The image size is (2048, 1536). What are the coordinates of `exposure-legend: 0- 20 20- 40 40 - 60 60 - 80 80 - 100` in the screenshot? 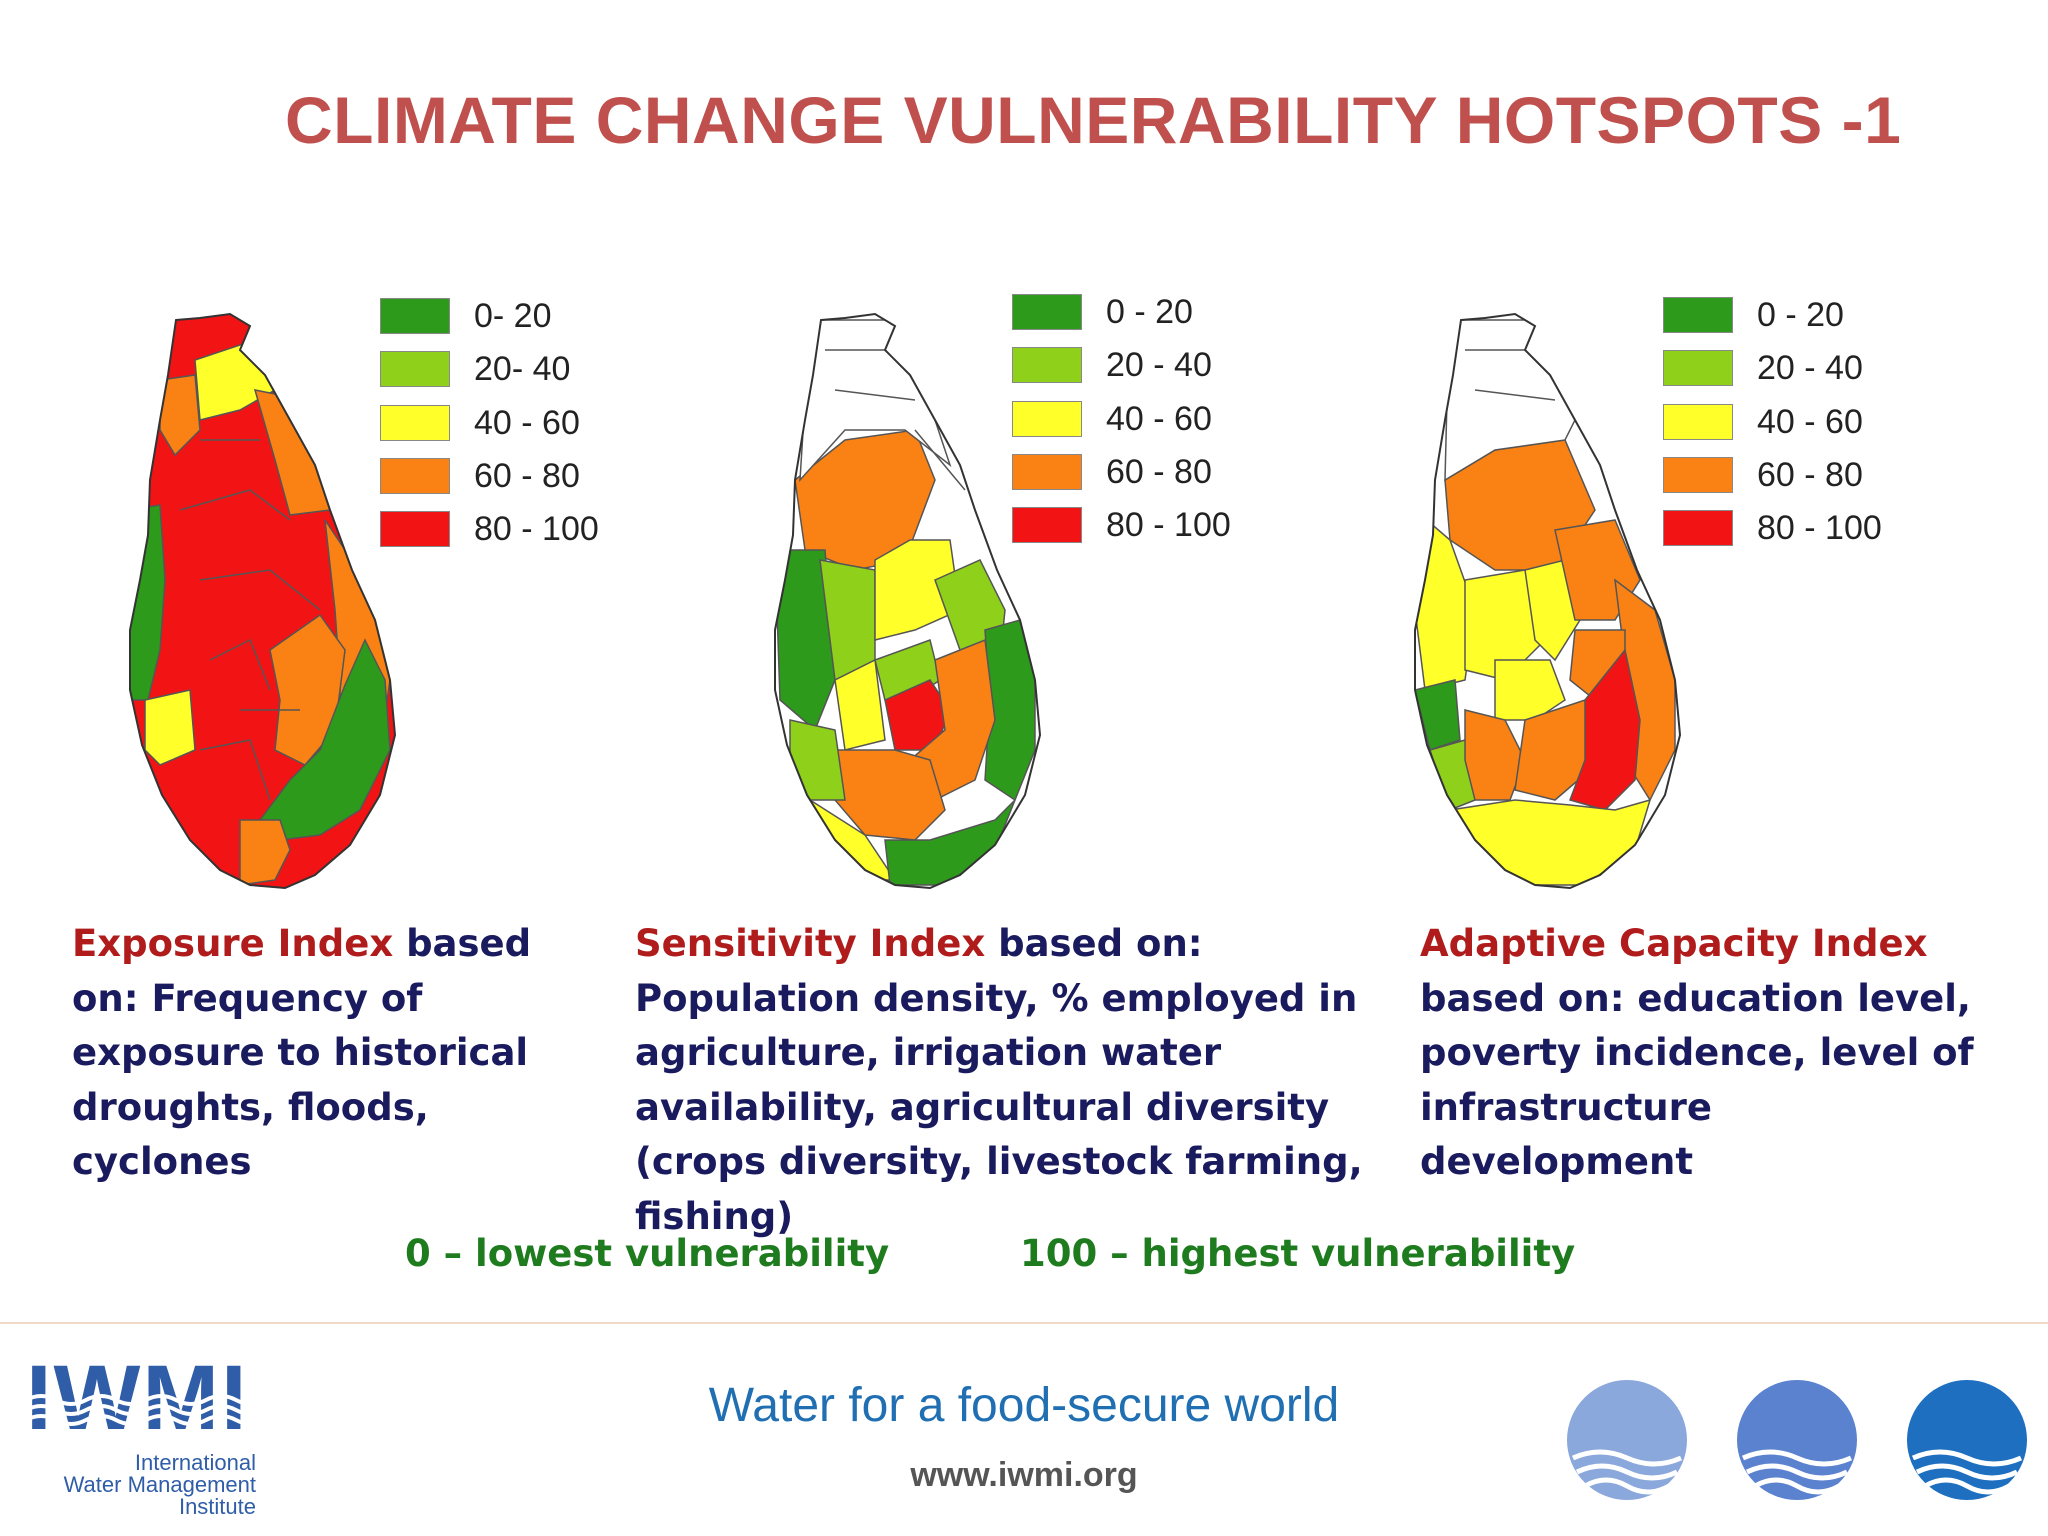 It's located at (500, 421).